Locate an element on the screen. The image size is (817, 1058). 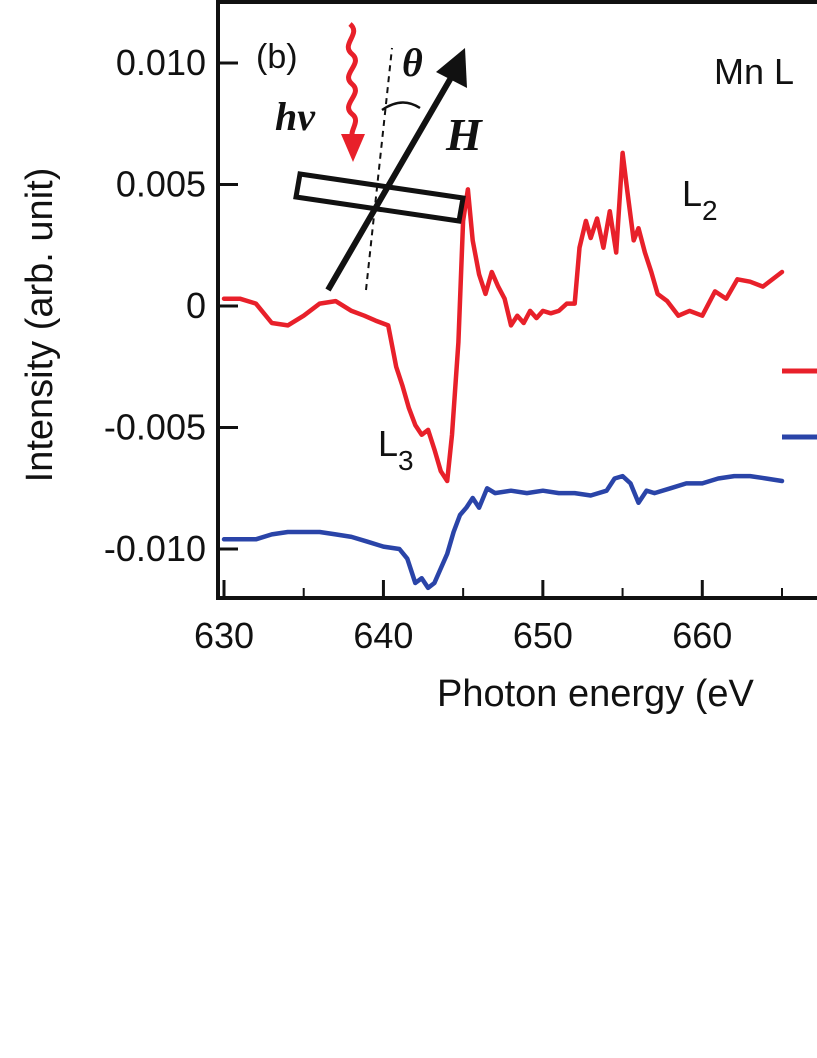
x-tick-label: 630 is located at coordinates (224, 635).